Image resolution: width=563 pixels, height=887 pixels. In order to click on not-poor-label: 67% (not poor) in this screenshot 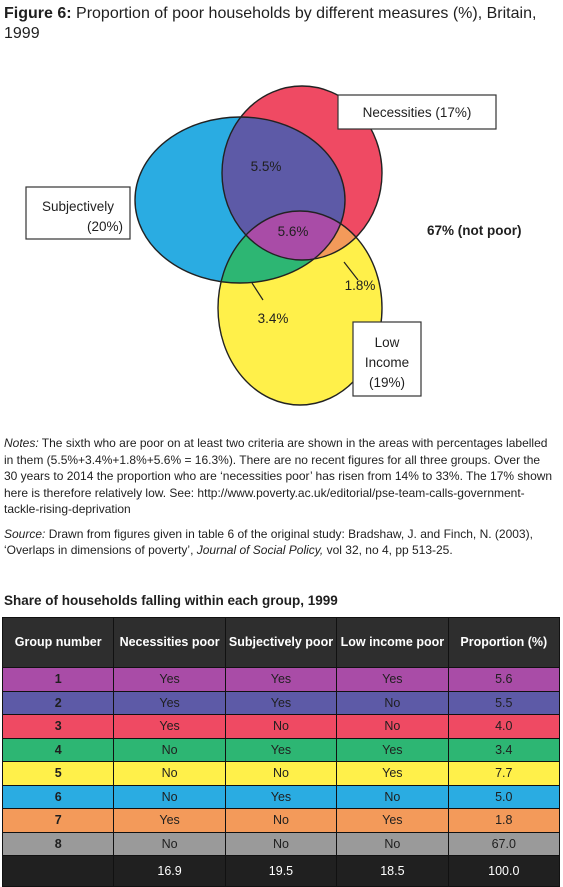, I will do `click(474, 230)`.